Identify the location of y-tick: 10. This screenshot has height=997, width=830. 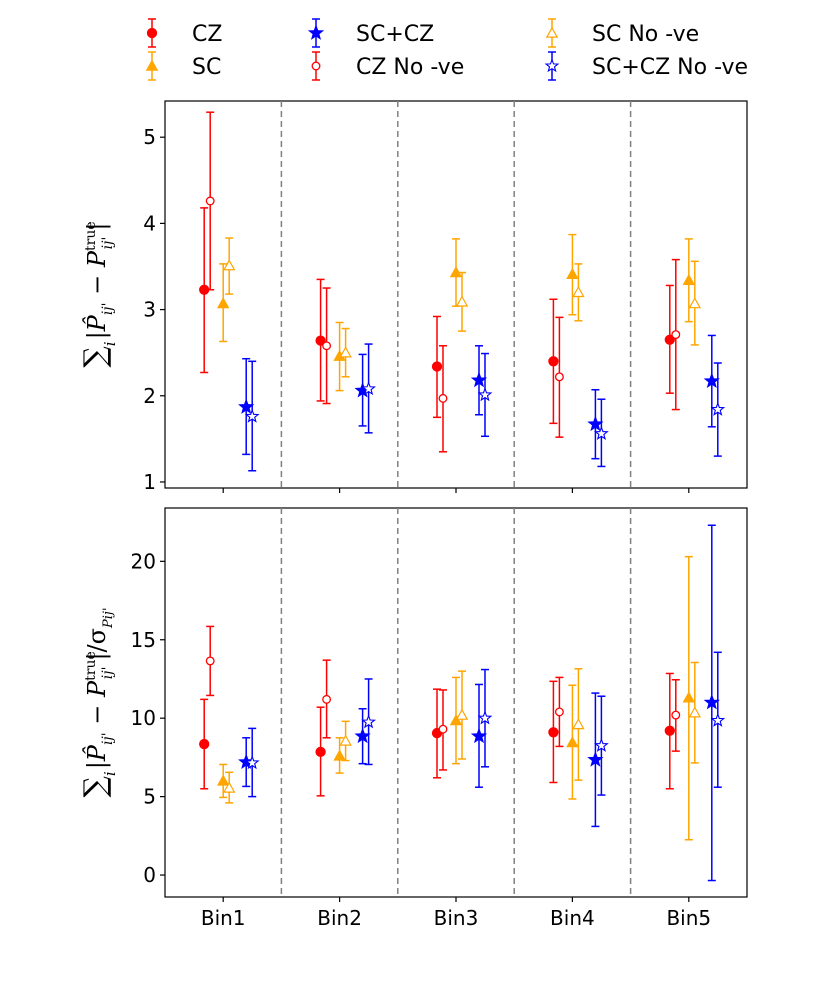
(148, 718).